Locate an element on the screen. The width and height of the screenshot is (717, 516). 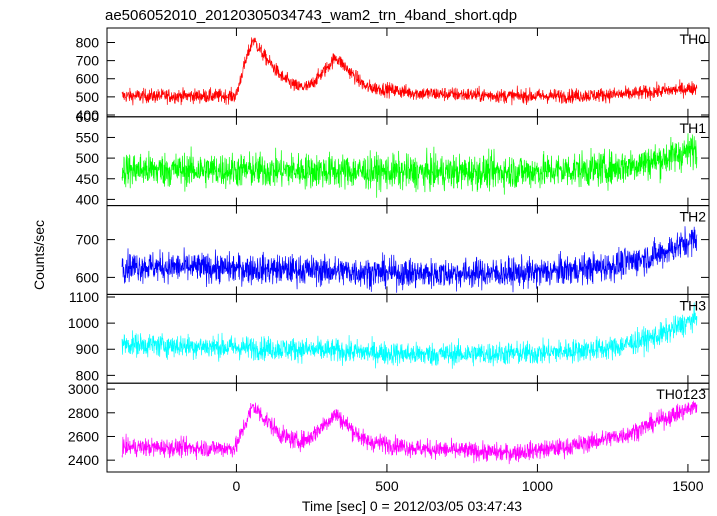
y-axis-label: Counts/sec is located at coordinates (39, 255).